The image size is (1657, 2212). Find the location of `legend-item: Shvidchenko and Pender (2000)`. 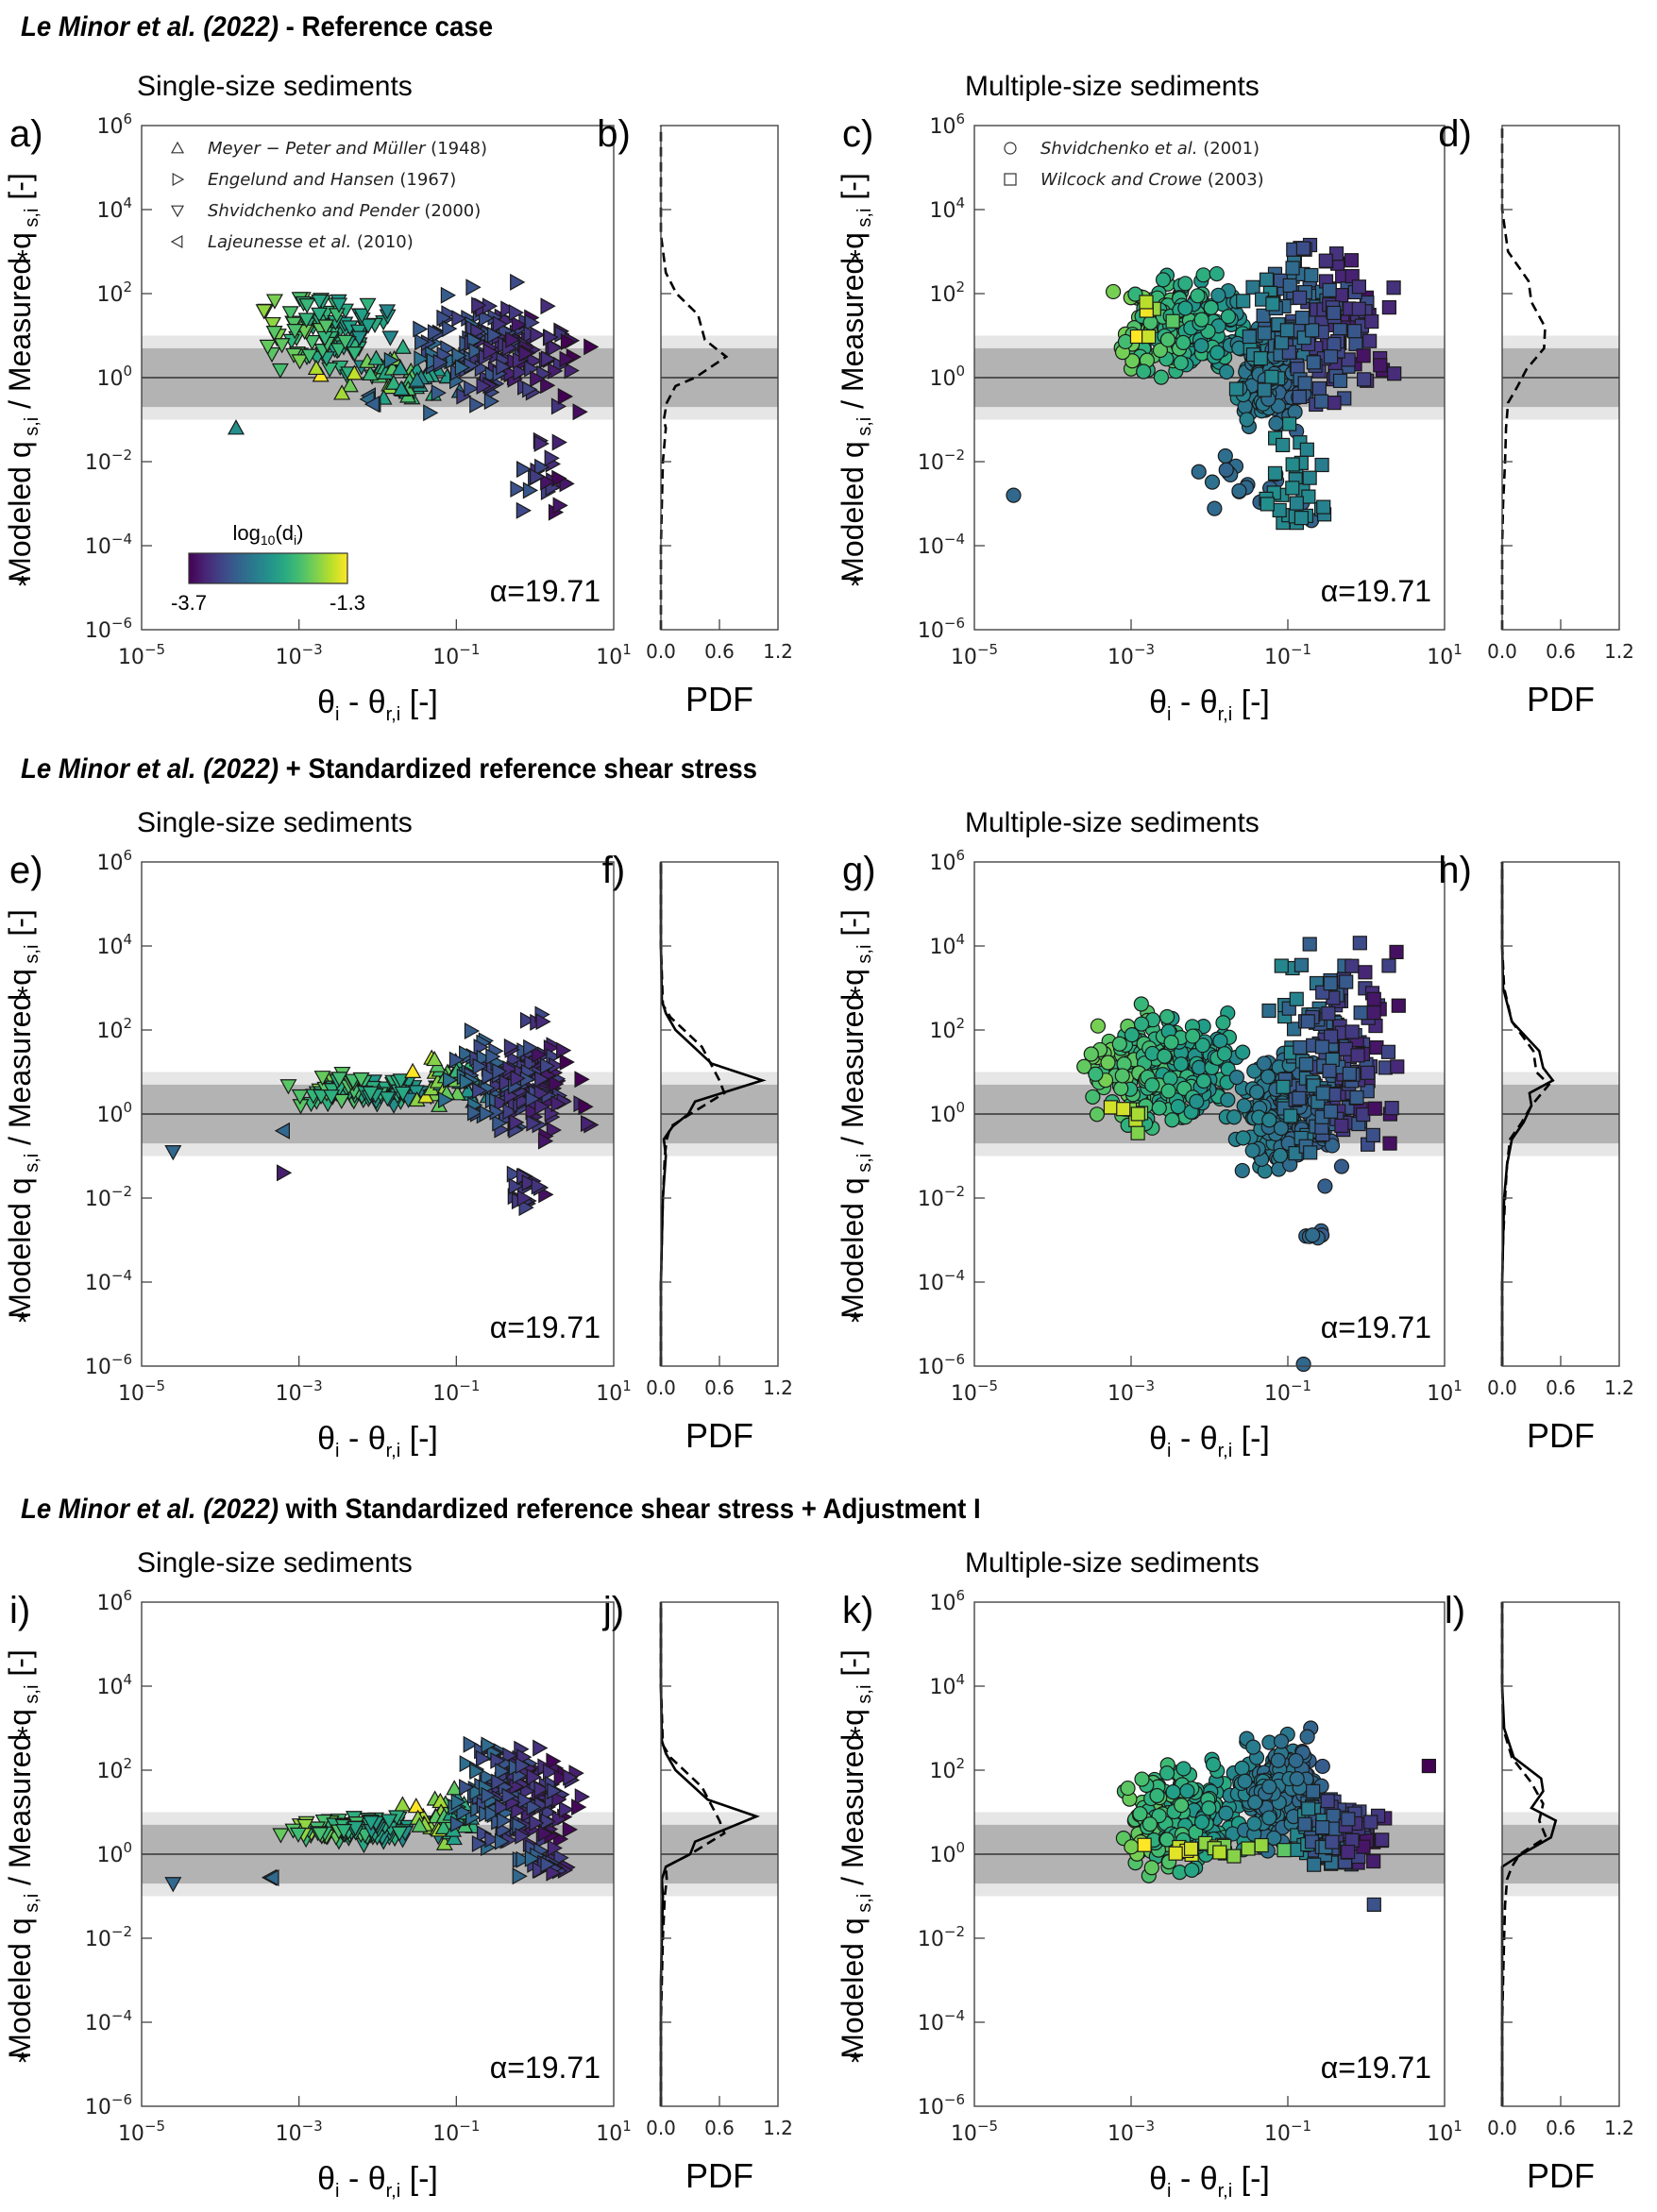

legend-item: Shvidchenko and Pender (2000) is located at coordinates (325, 211).